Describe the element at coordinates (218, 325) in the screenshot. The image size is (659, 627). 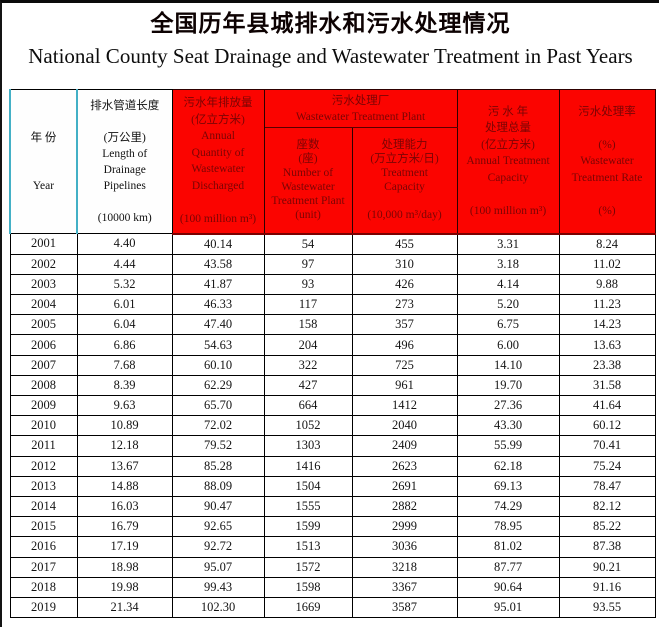
I see `value-cell: 47.40` at that location.